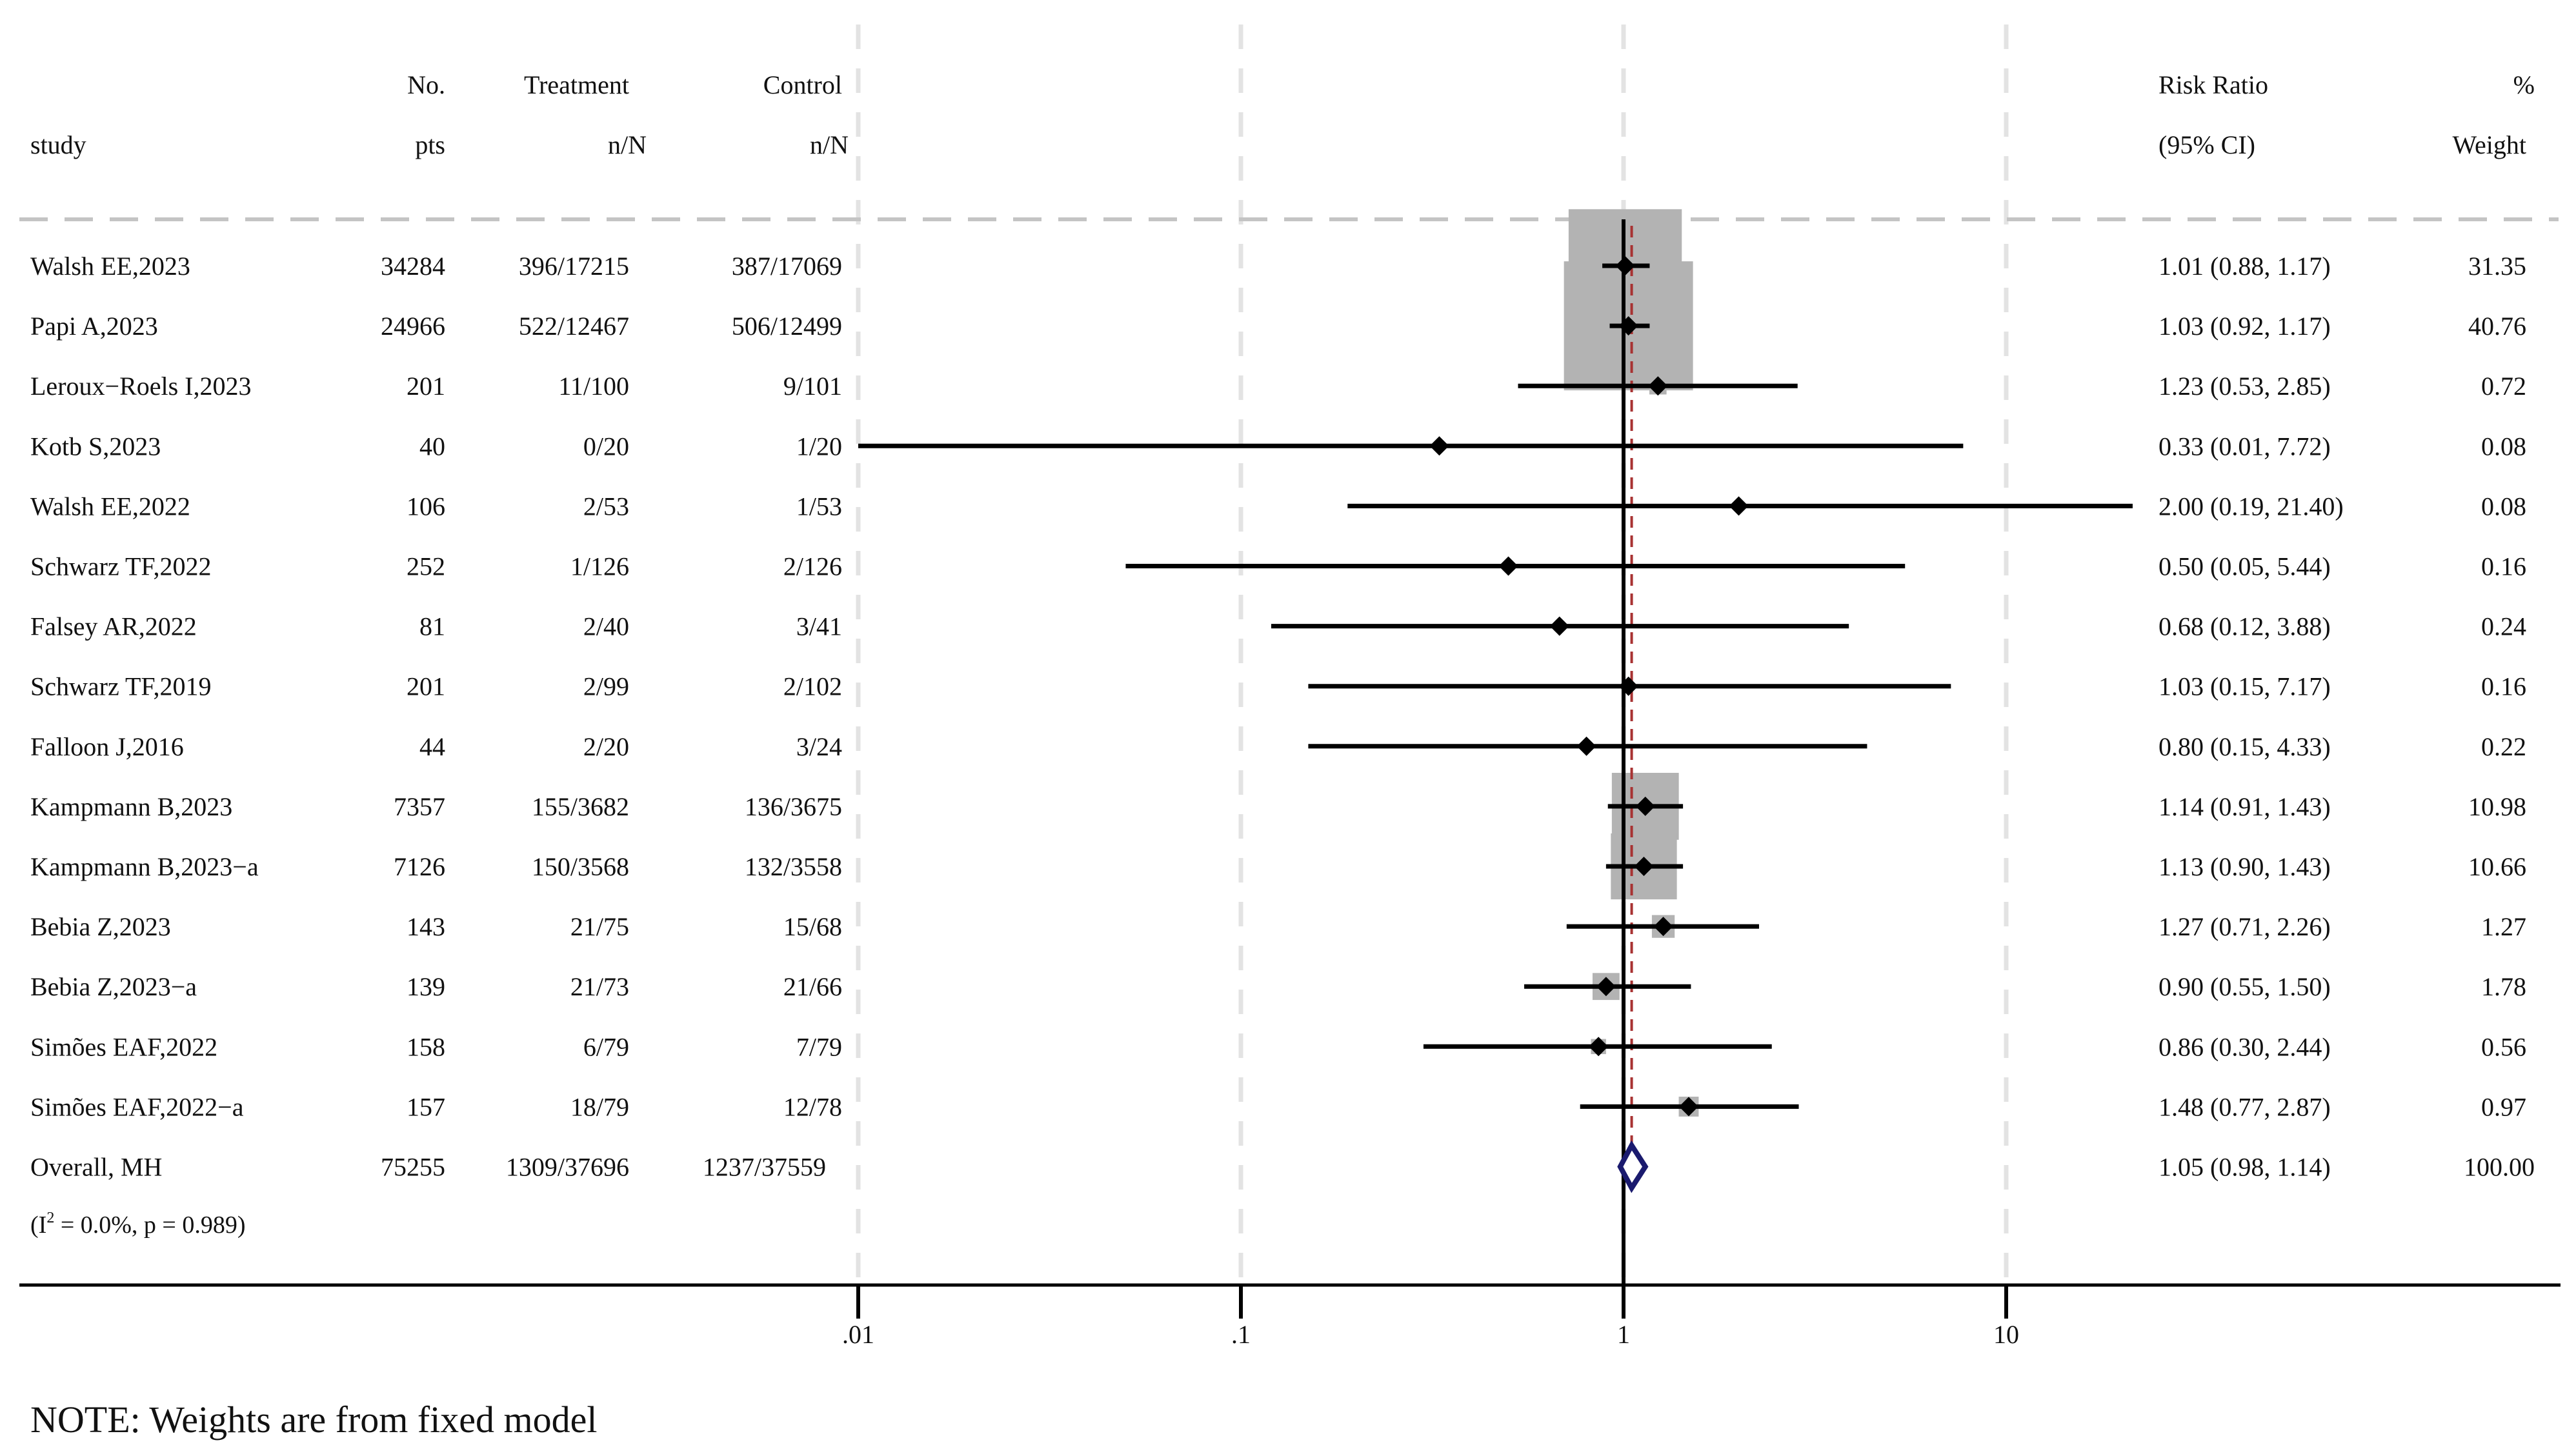 This screenshot has width=2576, height=1456. I want to click on study-pts: 139, so click(426, 987).